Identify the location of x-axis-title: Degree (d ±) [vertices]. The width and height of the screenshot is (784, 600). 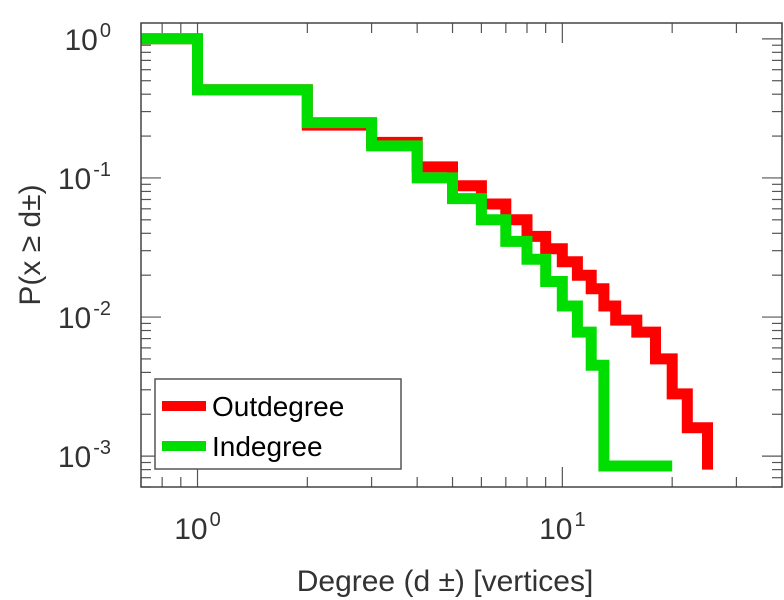
(445, 581).